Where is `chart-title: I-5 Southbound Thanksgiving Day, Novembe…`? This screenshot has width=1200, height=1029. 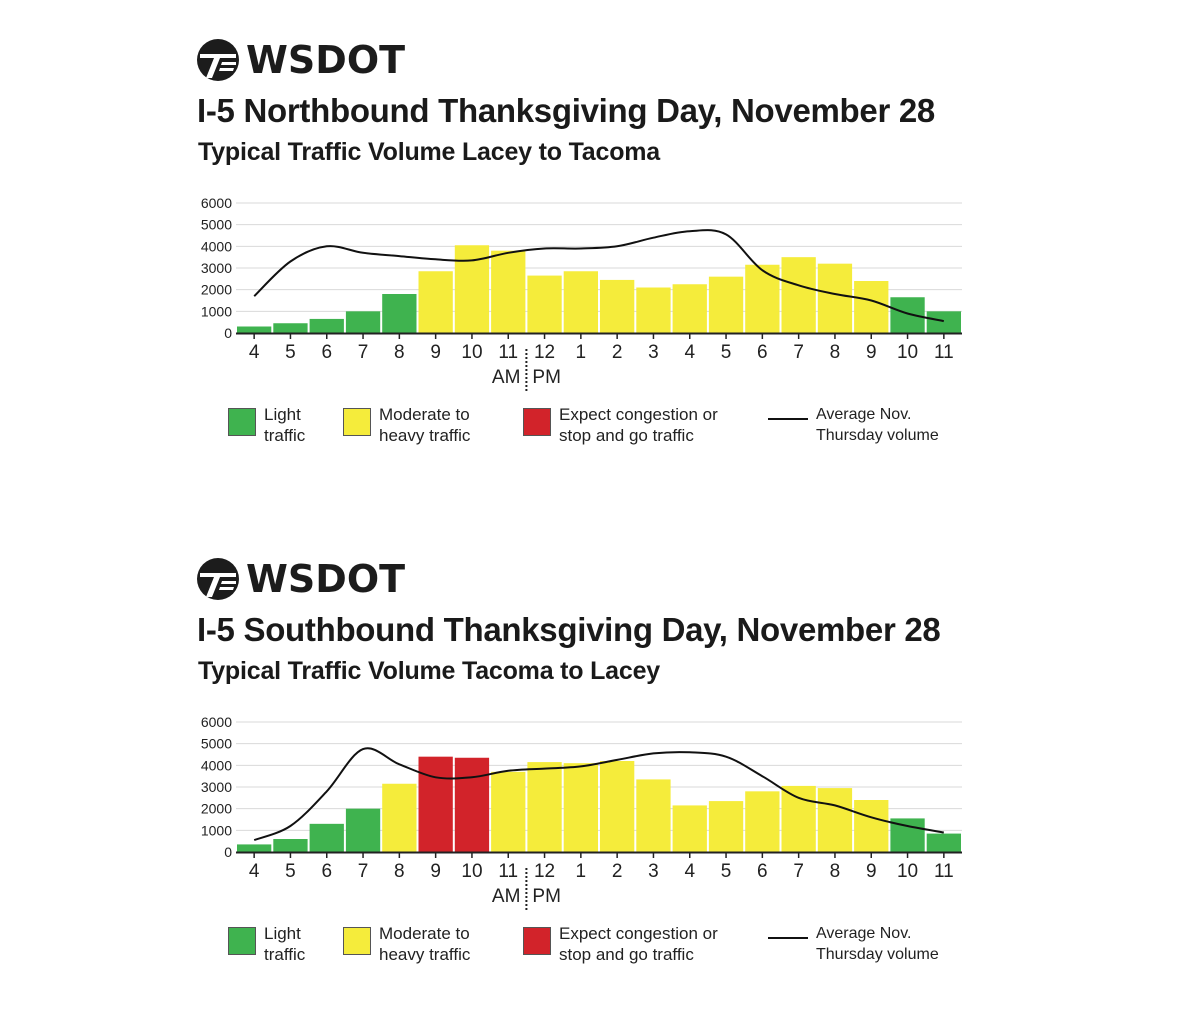 chart-title: I-5 Southbound Thanksgiving Day, Novembe… is located at coordinates (569, 629).